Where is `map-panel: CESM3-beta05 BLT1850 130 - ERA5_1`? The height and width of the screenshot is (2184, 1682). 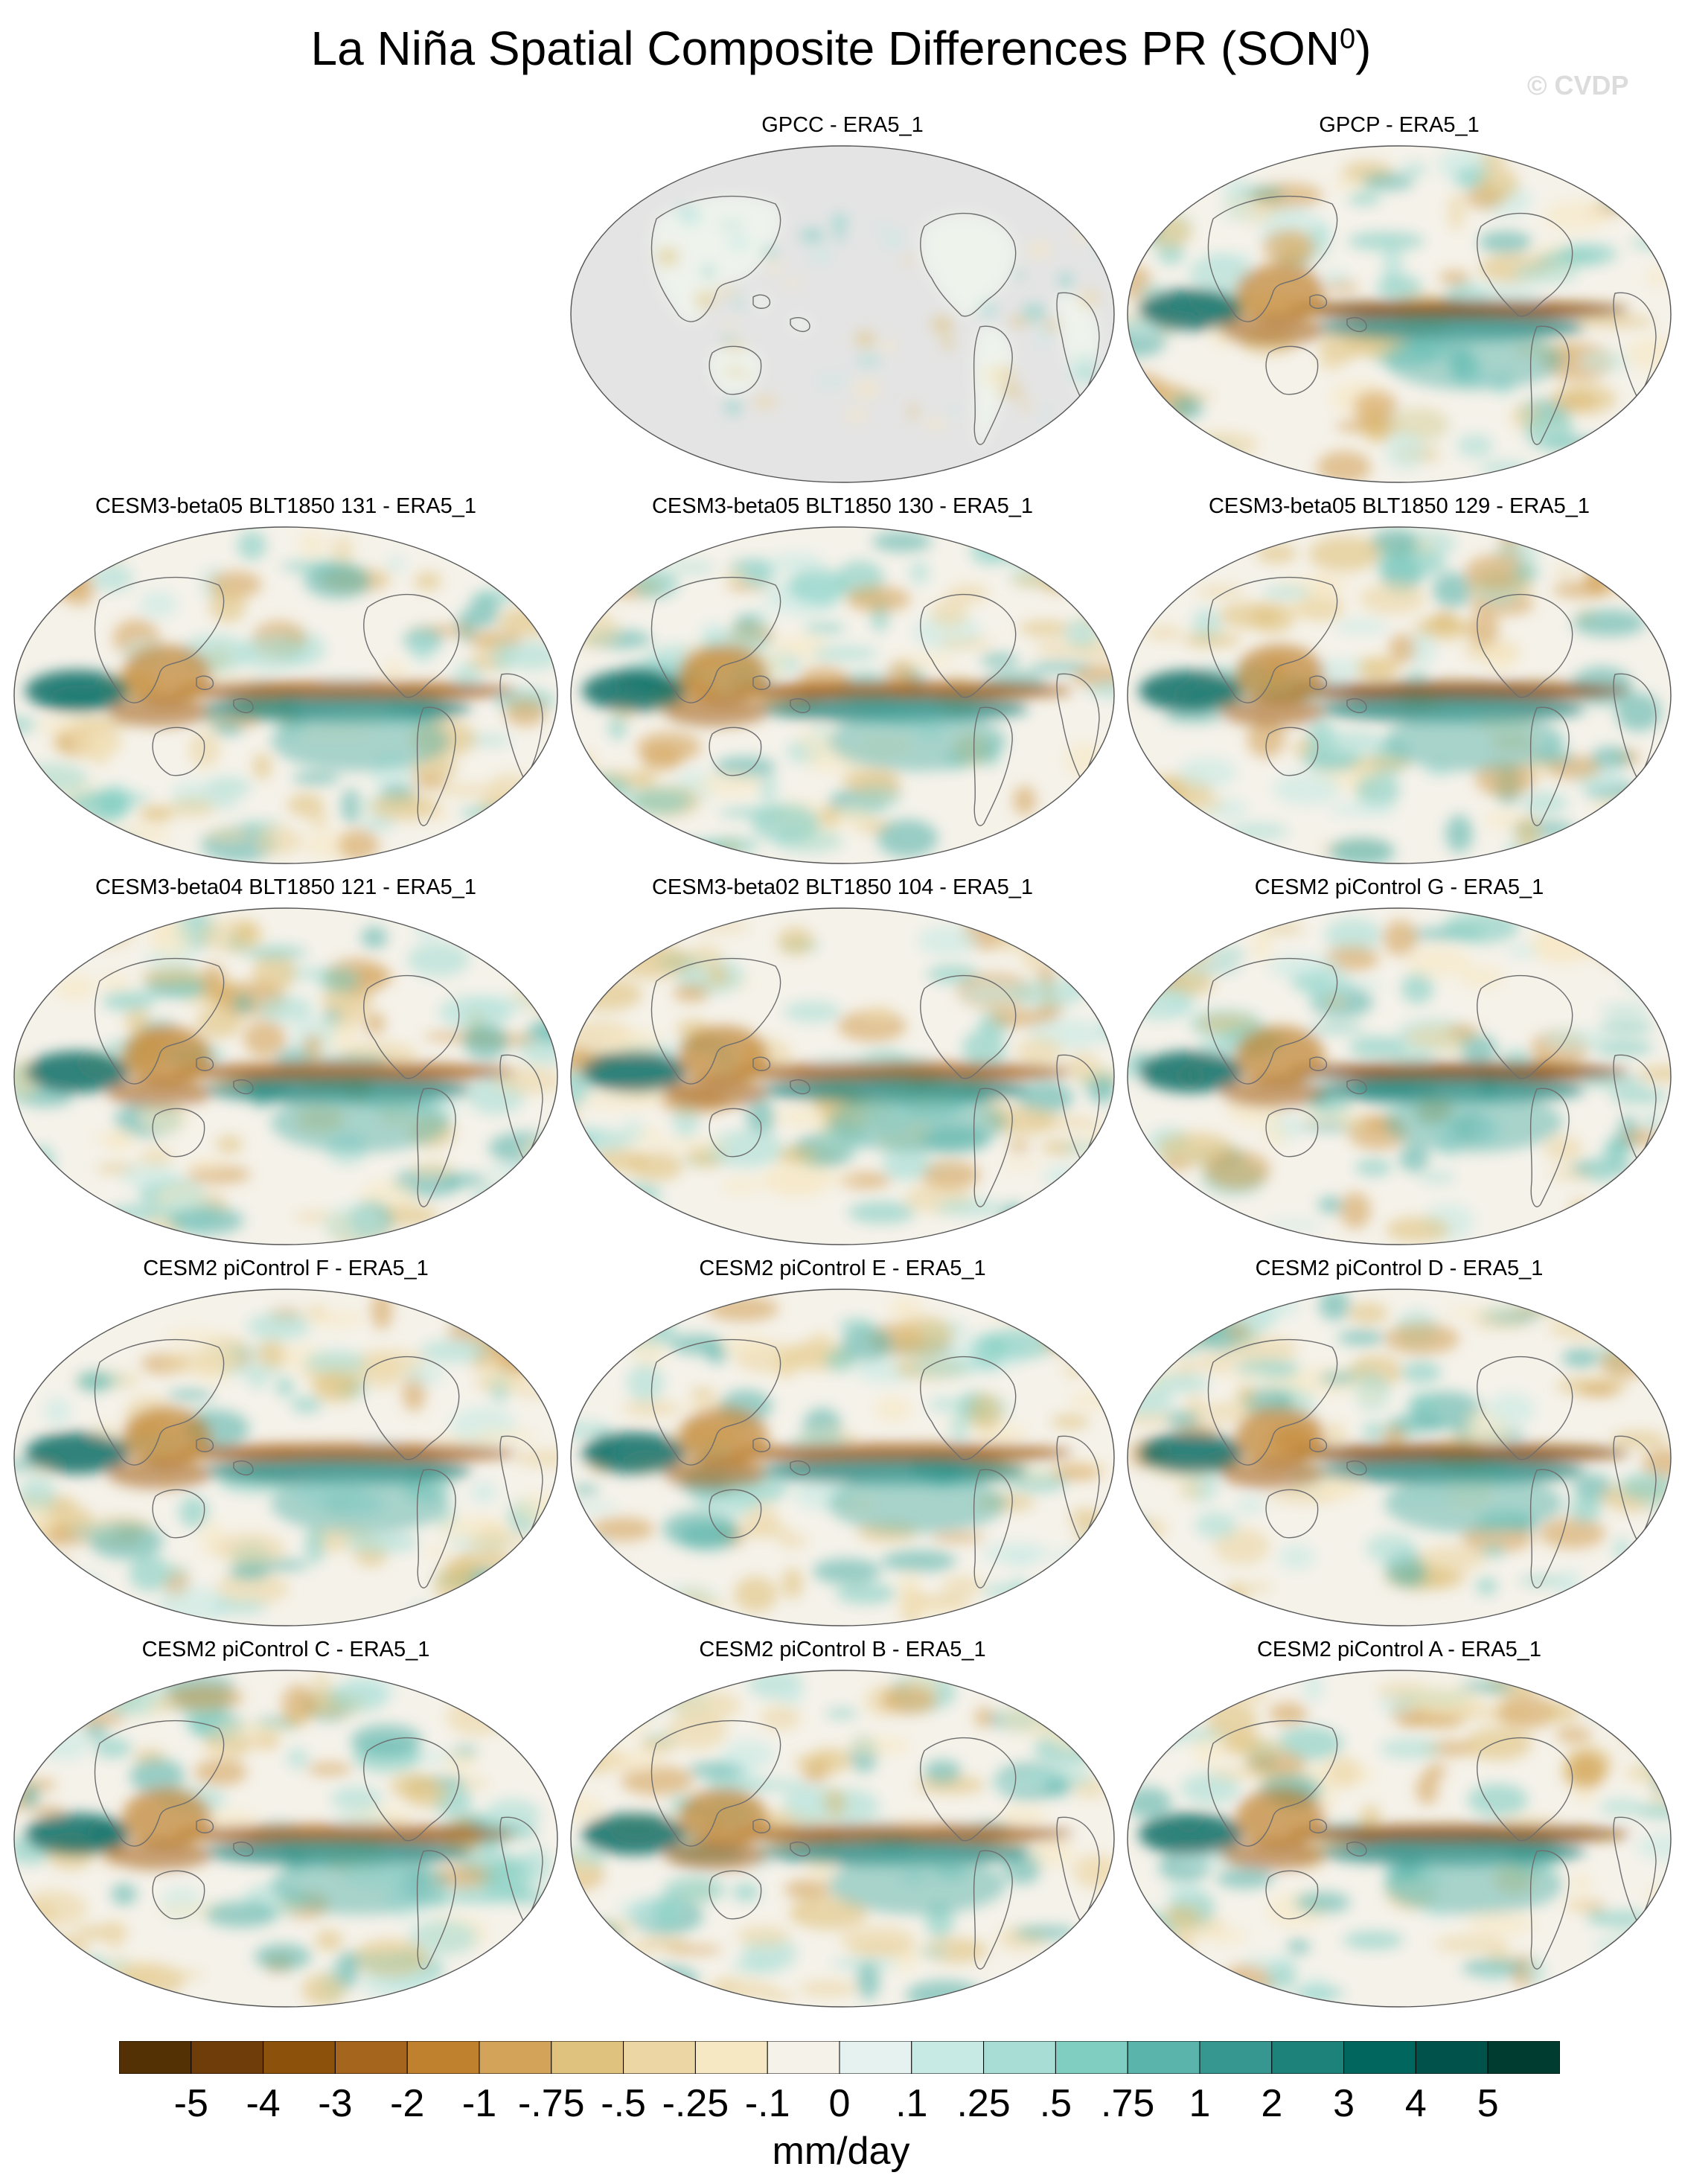
map-panel: CESM3-beta05 BLT1850 130 - ERA5_1 is located at coordinates (843, 680).